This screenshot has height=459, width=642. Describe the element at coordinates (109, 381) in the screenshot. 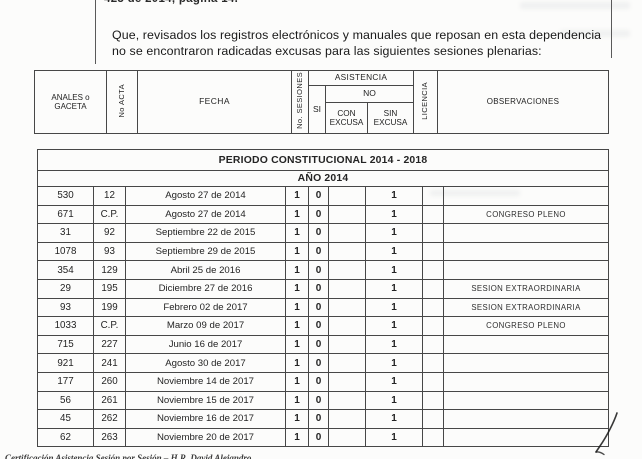

I see `cell-acta: 260` at that location.